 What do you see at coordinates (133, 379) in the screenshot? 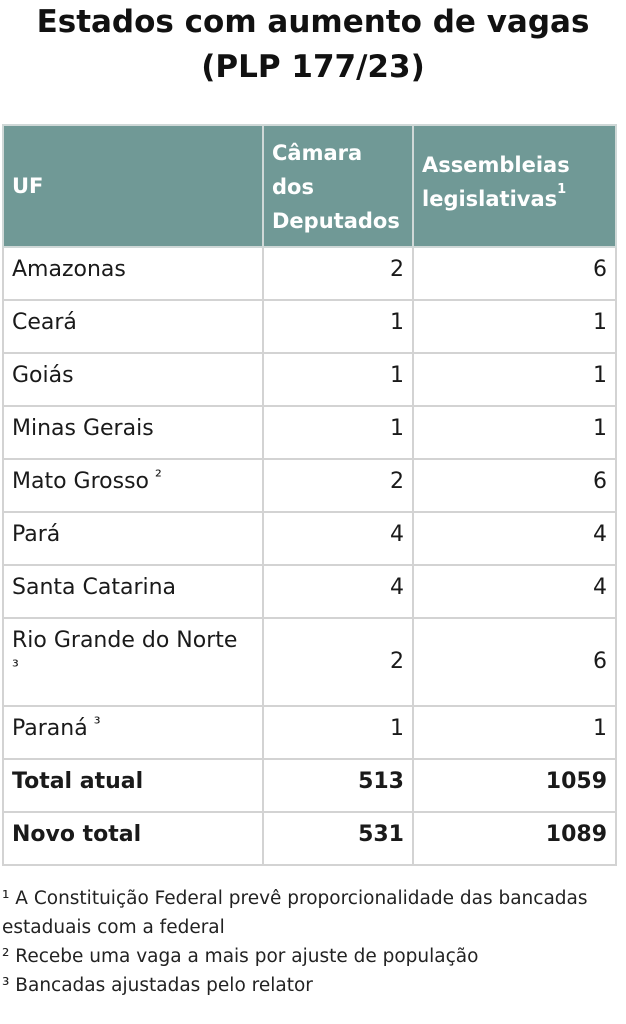
I see `cell-uf: Goiás` at bounding box center [133, 379].